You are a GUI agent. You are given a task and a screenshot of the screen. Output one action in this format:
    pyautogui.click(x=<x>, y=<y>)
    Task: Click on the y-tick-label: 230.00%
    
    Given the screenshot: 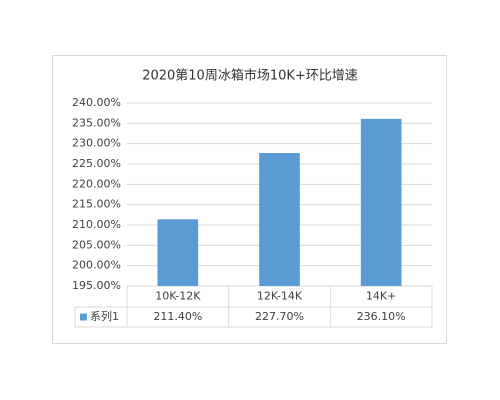 What is the action you would take?
    pyautogui.click(x=96, y=143)
    